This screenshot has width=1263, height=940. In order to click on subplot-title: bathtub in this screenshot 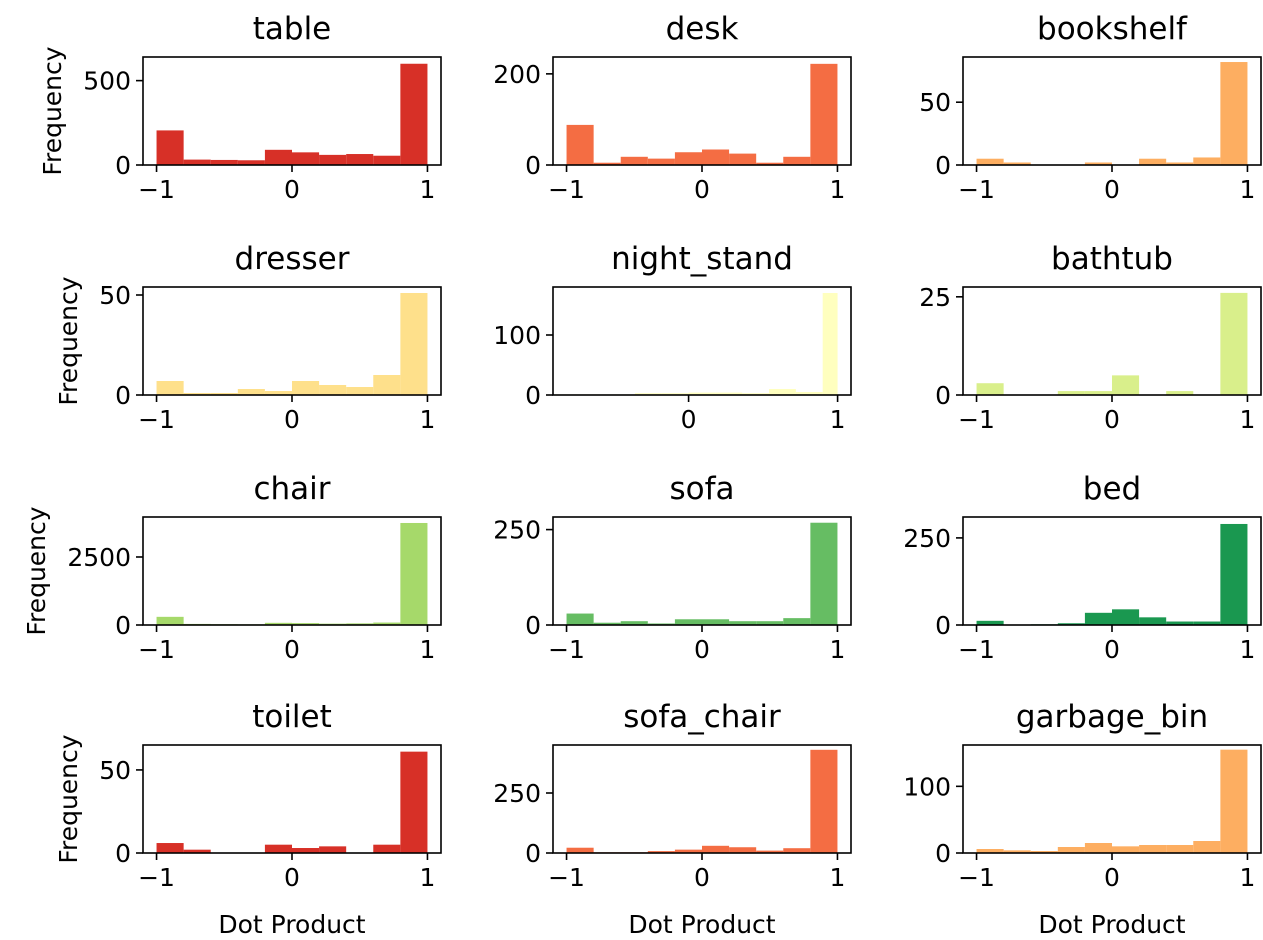, I will do `click(1112, 259)`.